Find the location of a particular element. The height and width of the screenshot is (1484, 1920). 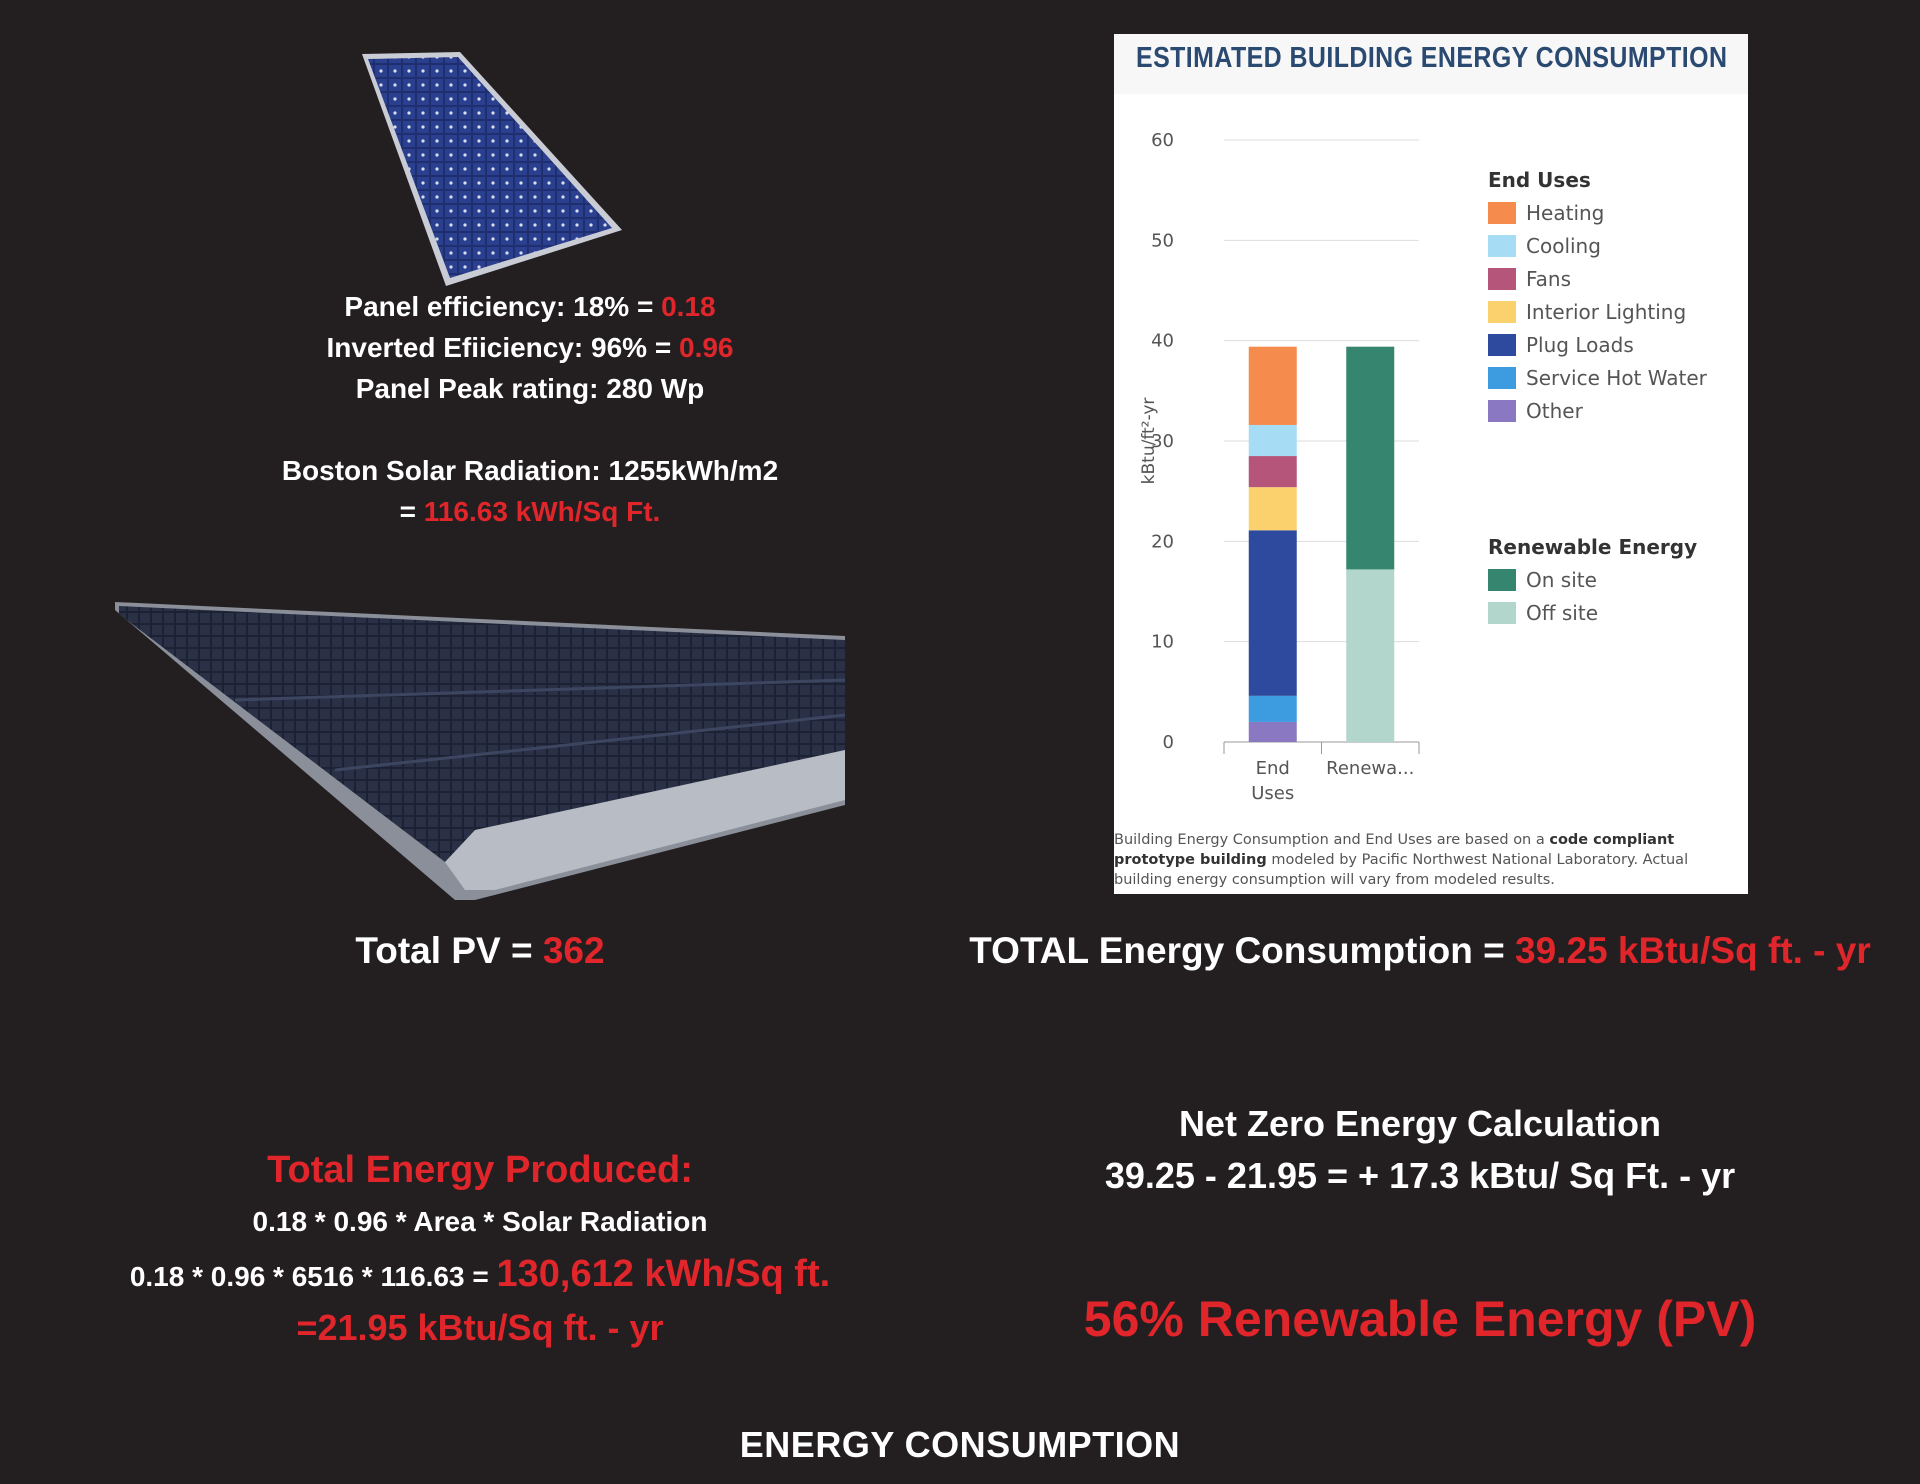

panel-peak-rating: Panel Peak rating: 280 Wp is located at coordinates (530, 388).